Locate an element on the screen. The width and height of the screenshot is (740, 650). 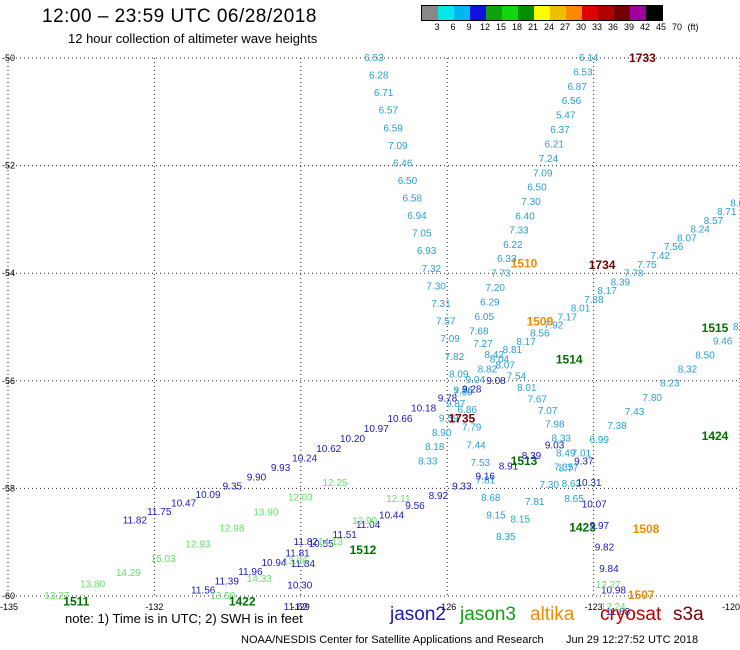
wave-height-value: 8.91 is located at coordinates (509, 467).